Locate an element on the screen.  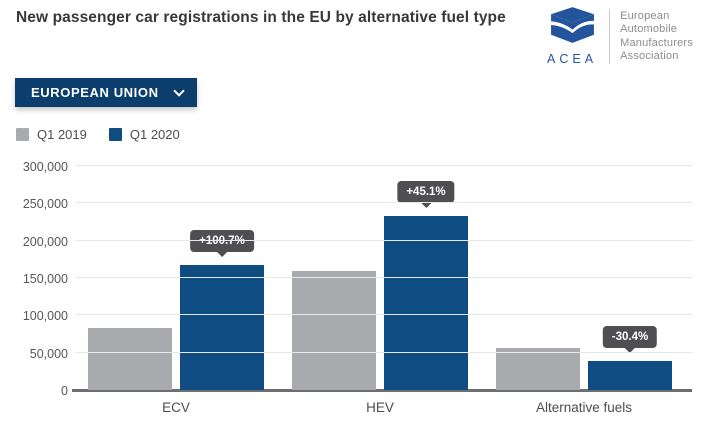
x-tick-label-ecv: ECV is located at coordinates (176, 407).